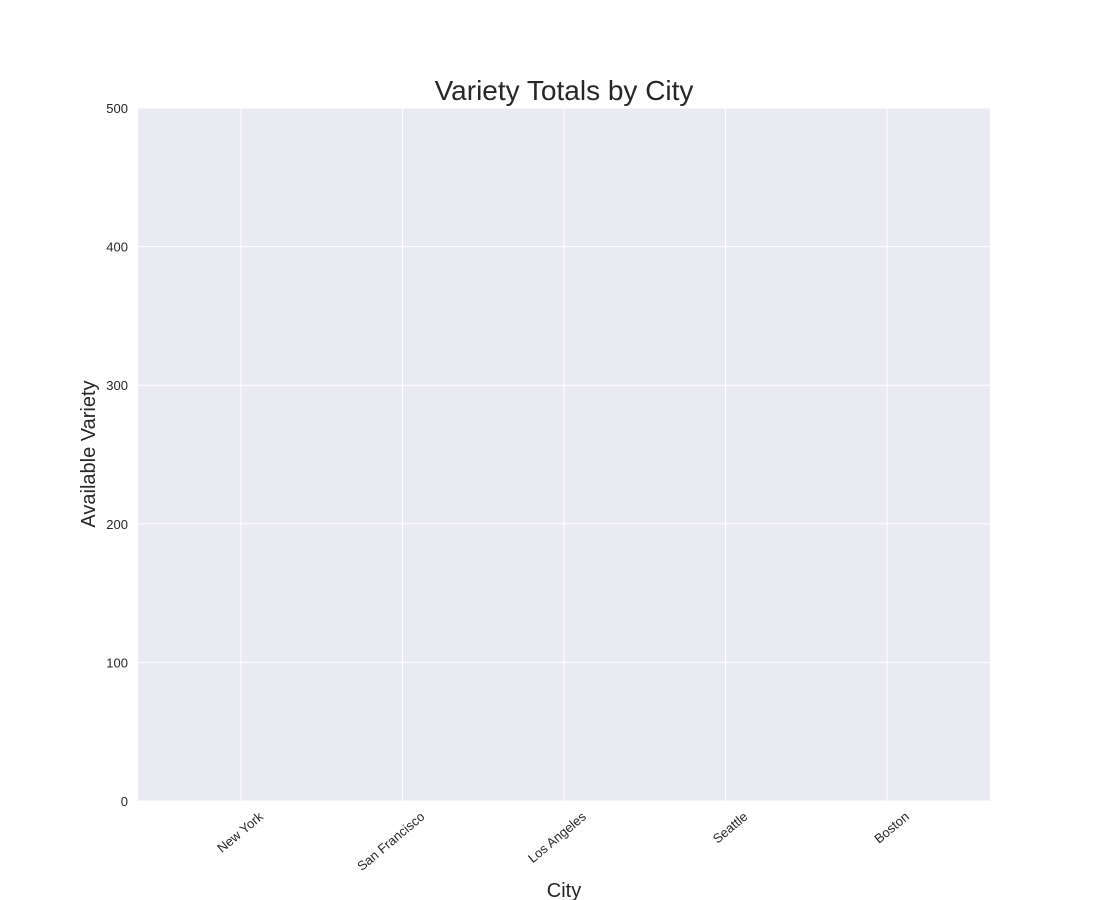  What do you see at coordinates (730, 828) in the screenshot?
I see `x-tick-label: Seattle` at bounding box center [730, 828].